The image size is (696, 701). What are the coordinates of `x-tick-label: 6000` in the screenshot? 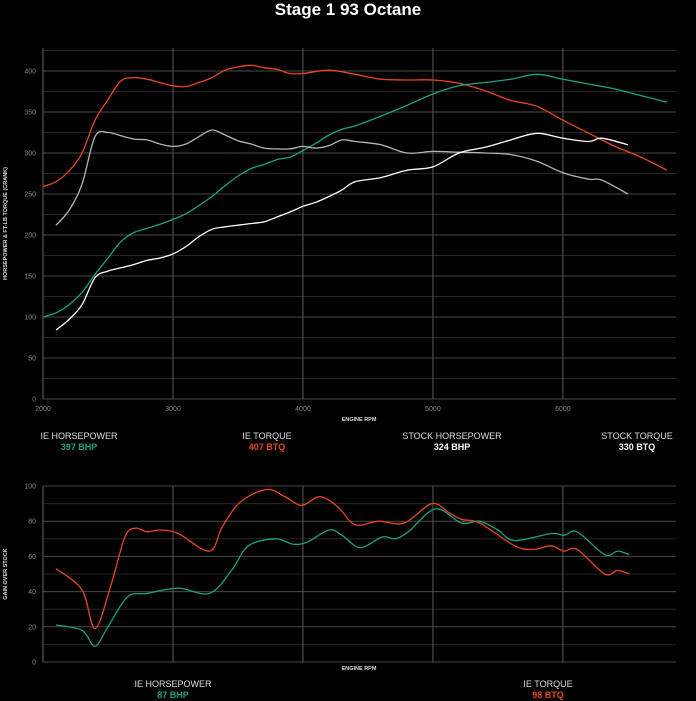 It's located at (563, 409).